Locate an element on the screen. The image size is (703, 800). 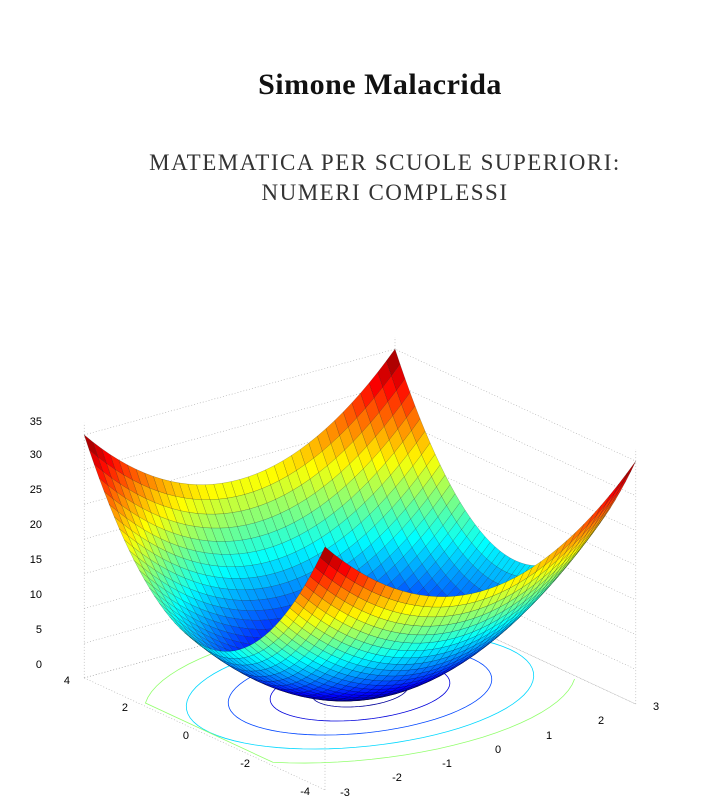
y-tick-label: 0 is located at coordinates (186, 736).